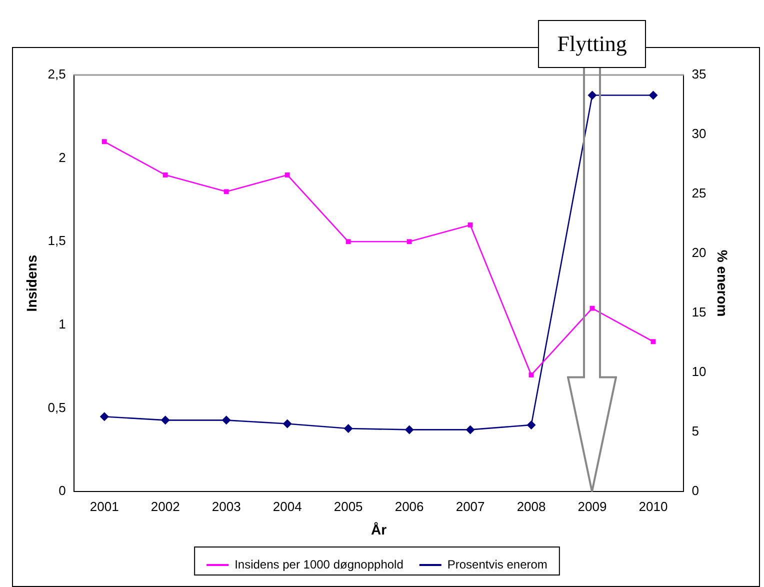 The width and height of the screenshot is (764, 587). I want to click on x-tick-label: 2009, so click(592, 506).